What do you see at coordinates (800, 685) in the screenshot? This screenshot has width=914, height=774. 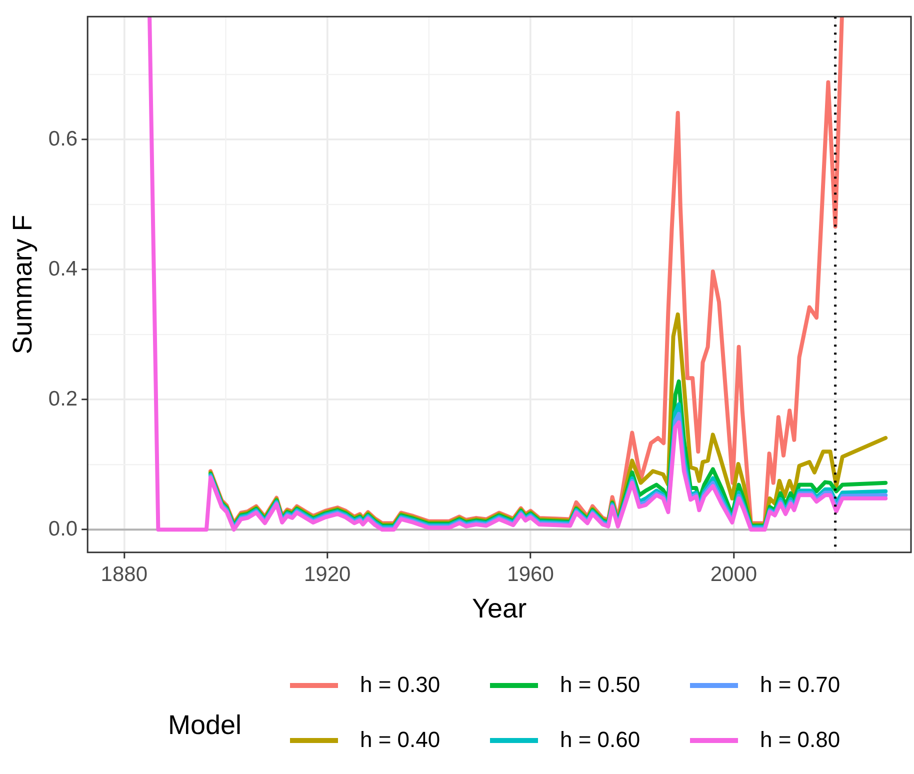 I see `legend-label: h = 0.70` at bounding box center [800, 685].